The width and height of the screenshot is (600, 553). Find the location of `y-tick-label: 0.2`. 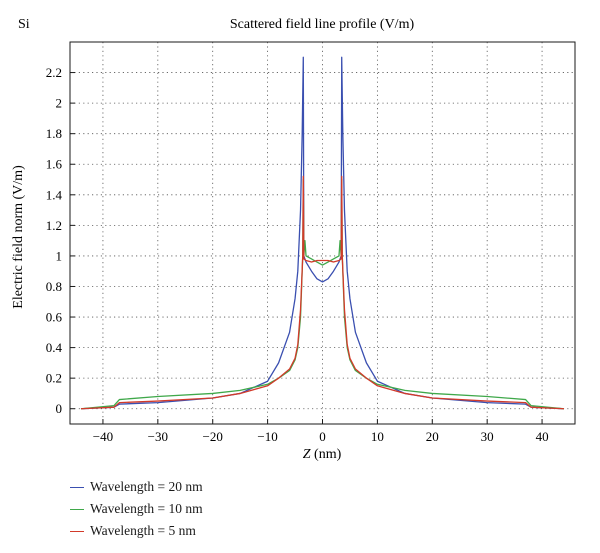

y-tick-label: 0.2 is located at coordinates (54, 378).